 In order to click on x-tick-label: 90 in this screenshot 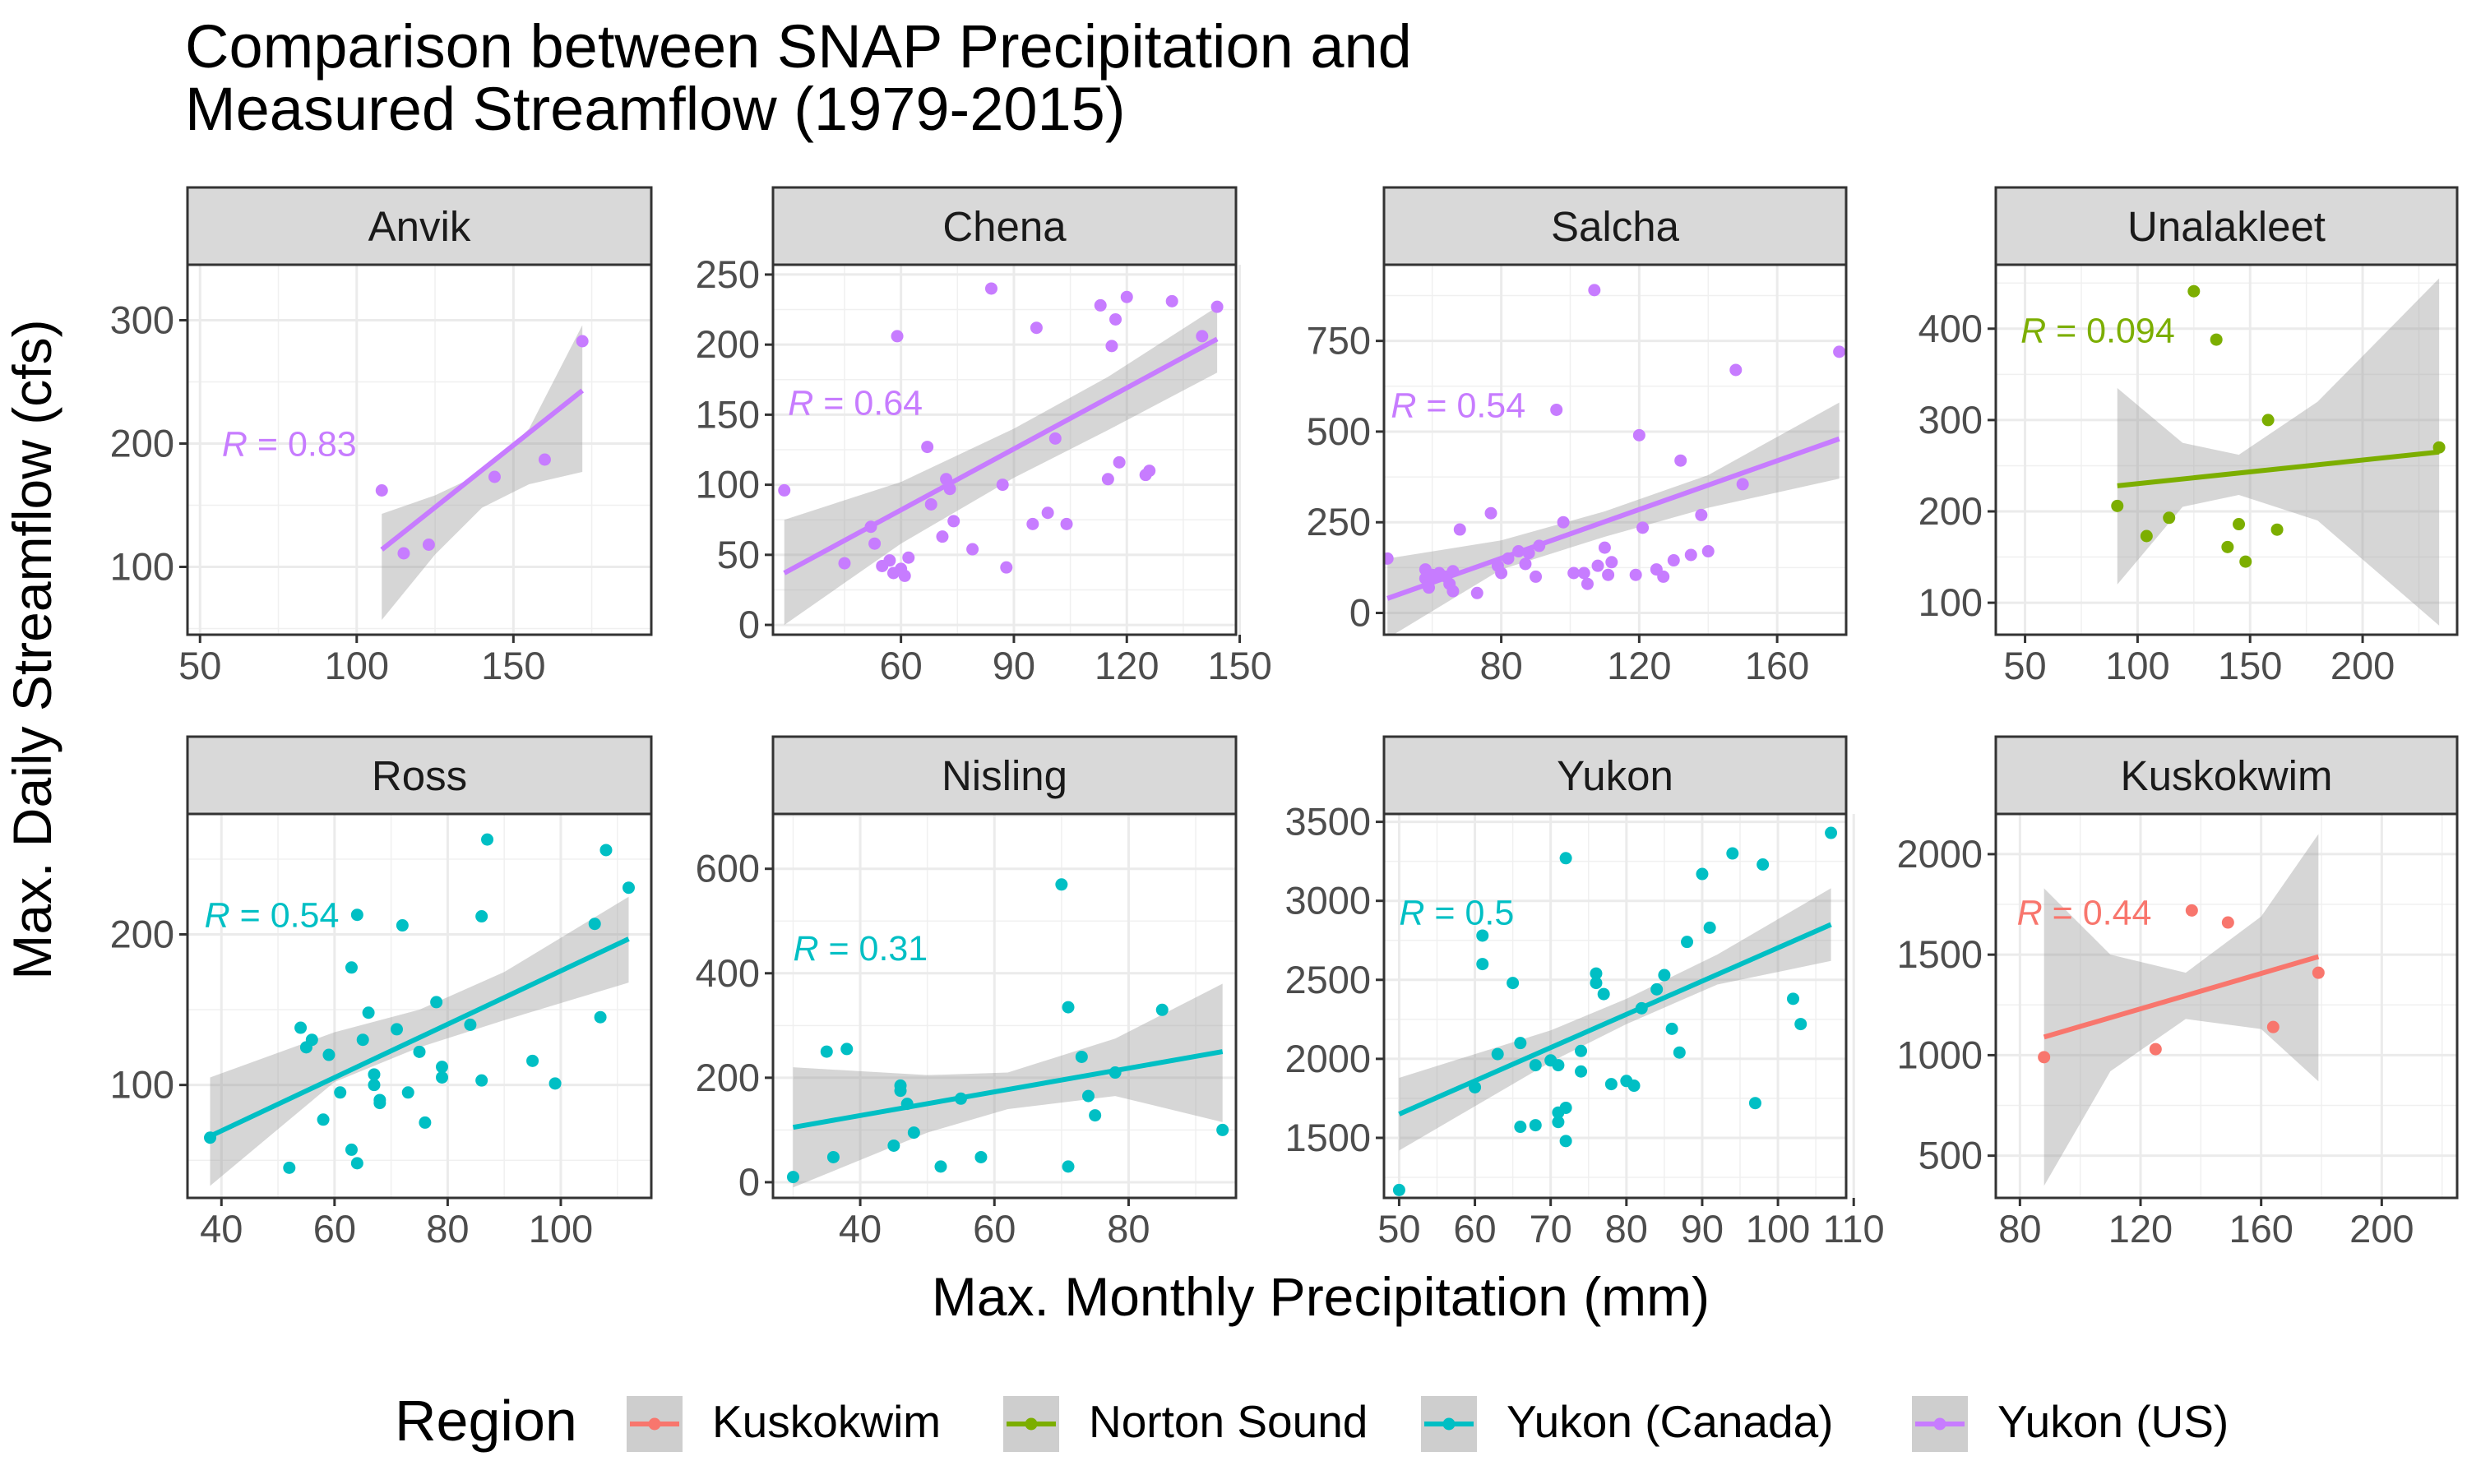, I will do `click(1014, 665)`.